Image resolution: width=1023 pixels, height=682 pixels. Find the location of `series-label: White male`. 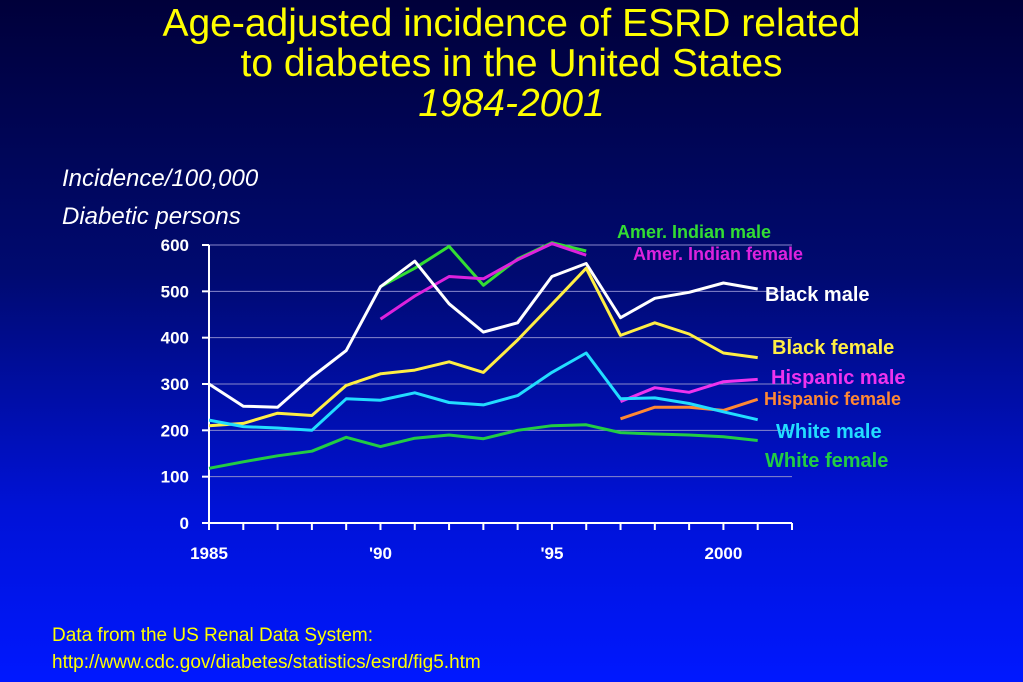

series-label: White male is located at coordinates (829, 432).